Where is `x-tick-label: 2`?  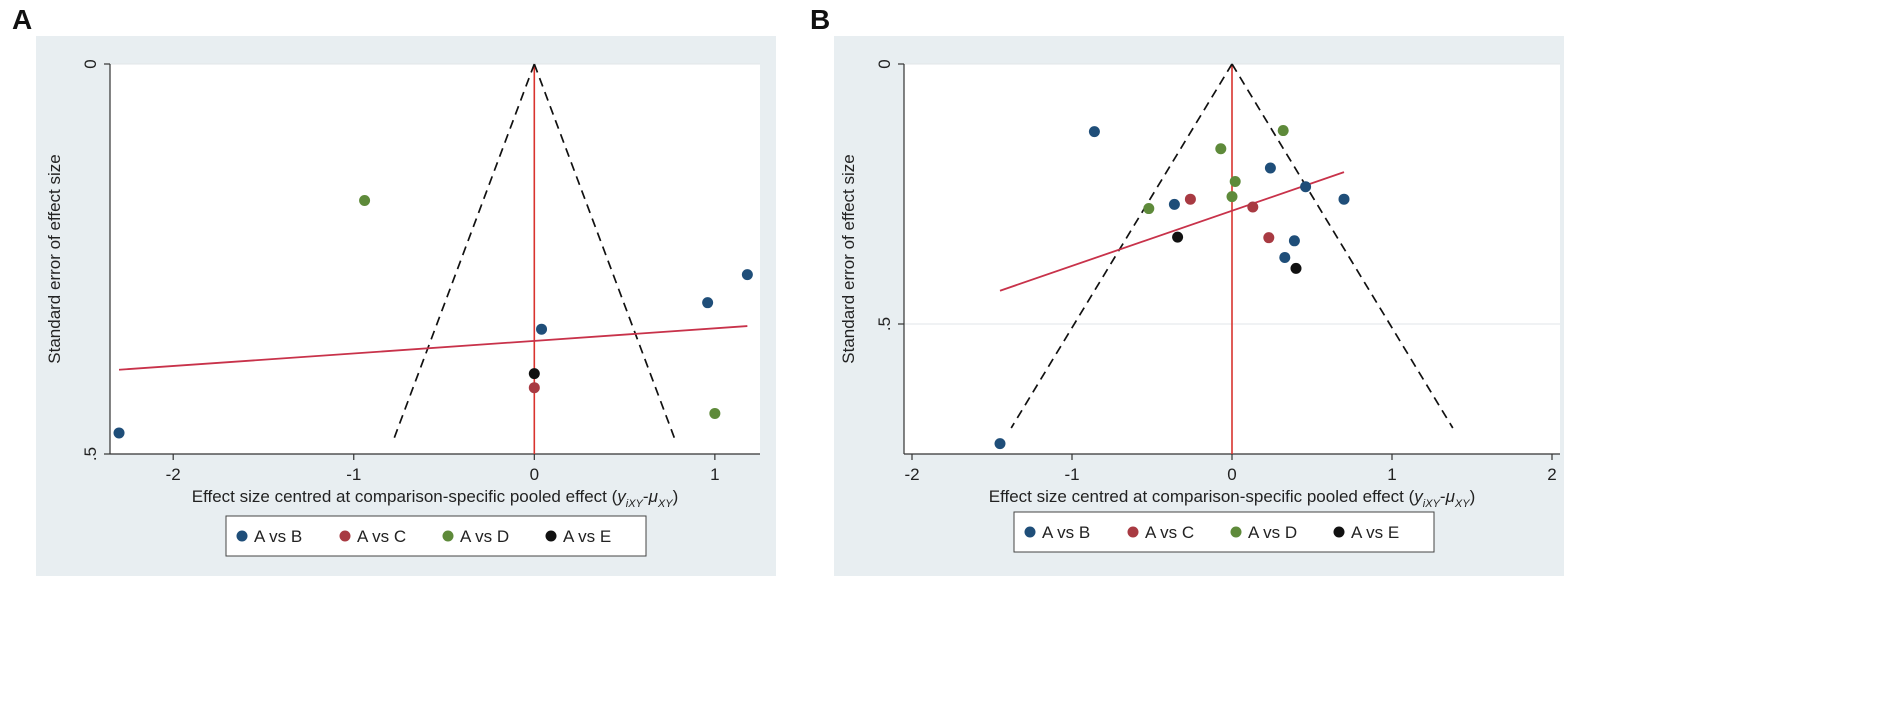 x-tick-label: 2 is located at coordinates (1551, 474).